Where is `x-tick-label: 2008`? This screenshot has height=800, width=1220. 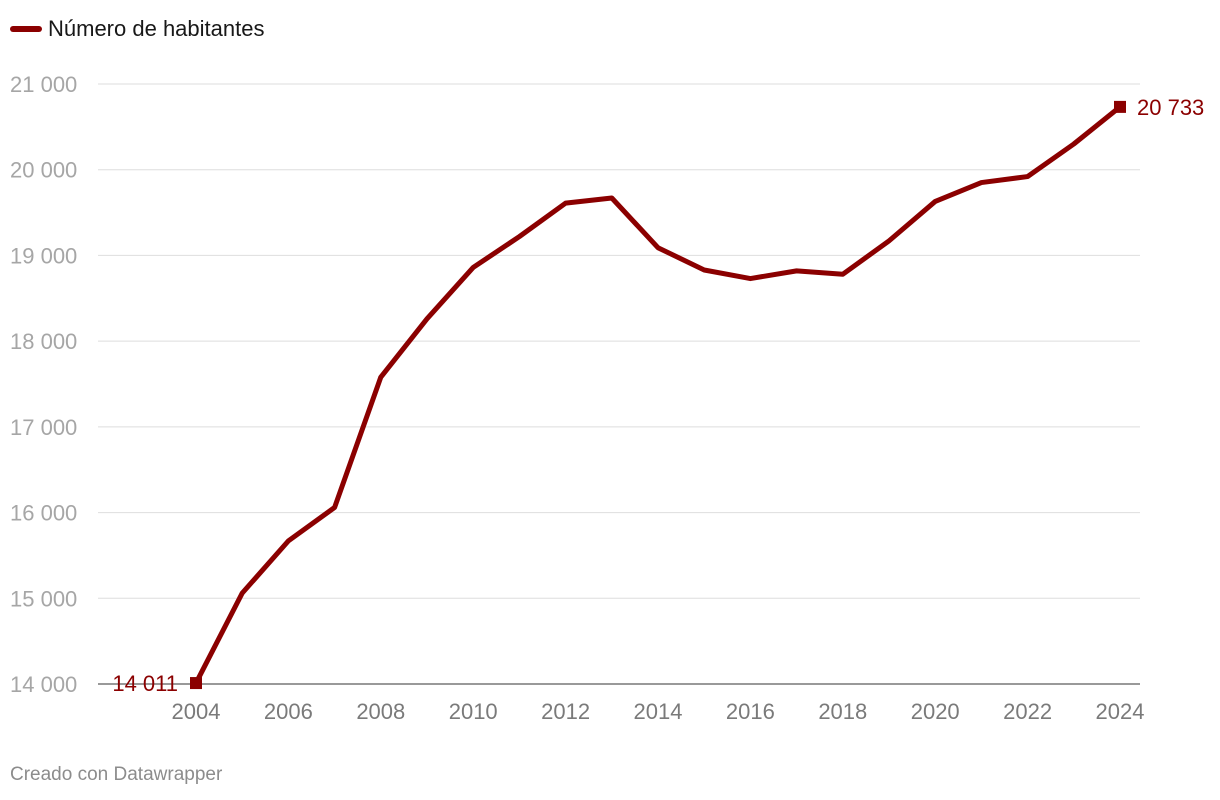 x-tick-label: 2008 is located at coordinates (380, 711).